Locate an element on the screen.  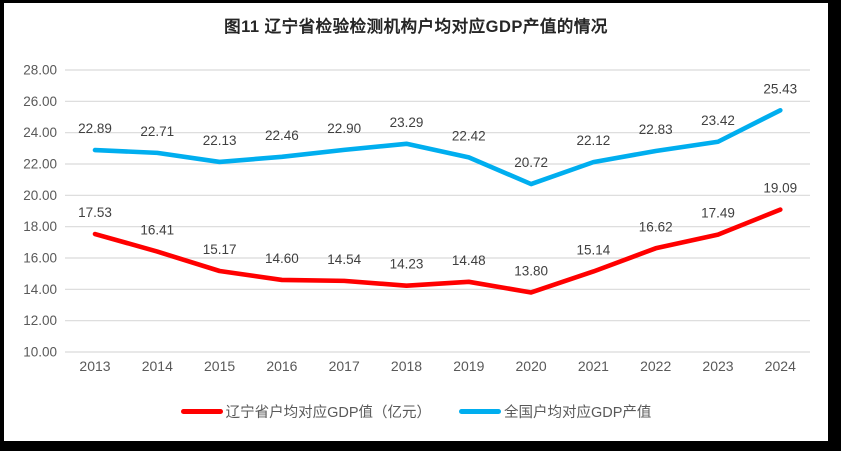
x-tick-label: 2017 is located at coordinates (344, 366).